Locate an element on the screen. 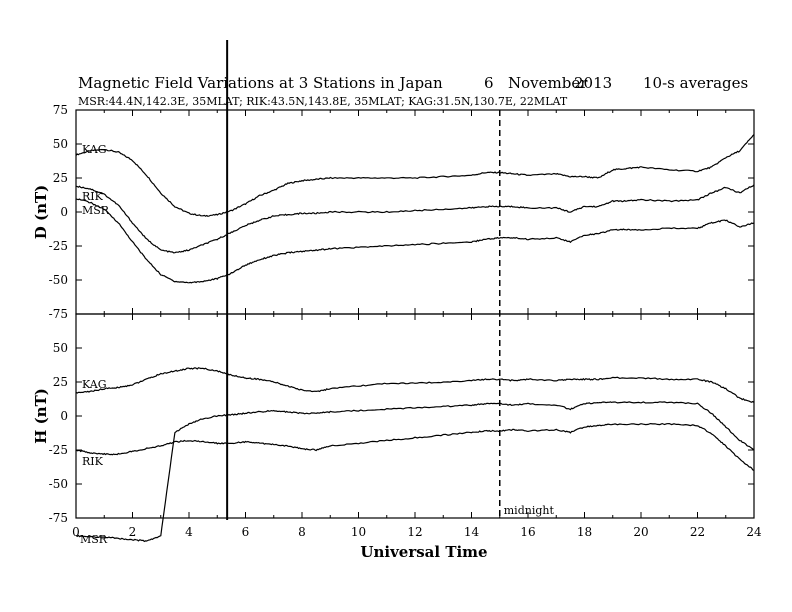  date-month: November is located at coordinates (548, 83).